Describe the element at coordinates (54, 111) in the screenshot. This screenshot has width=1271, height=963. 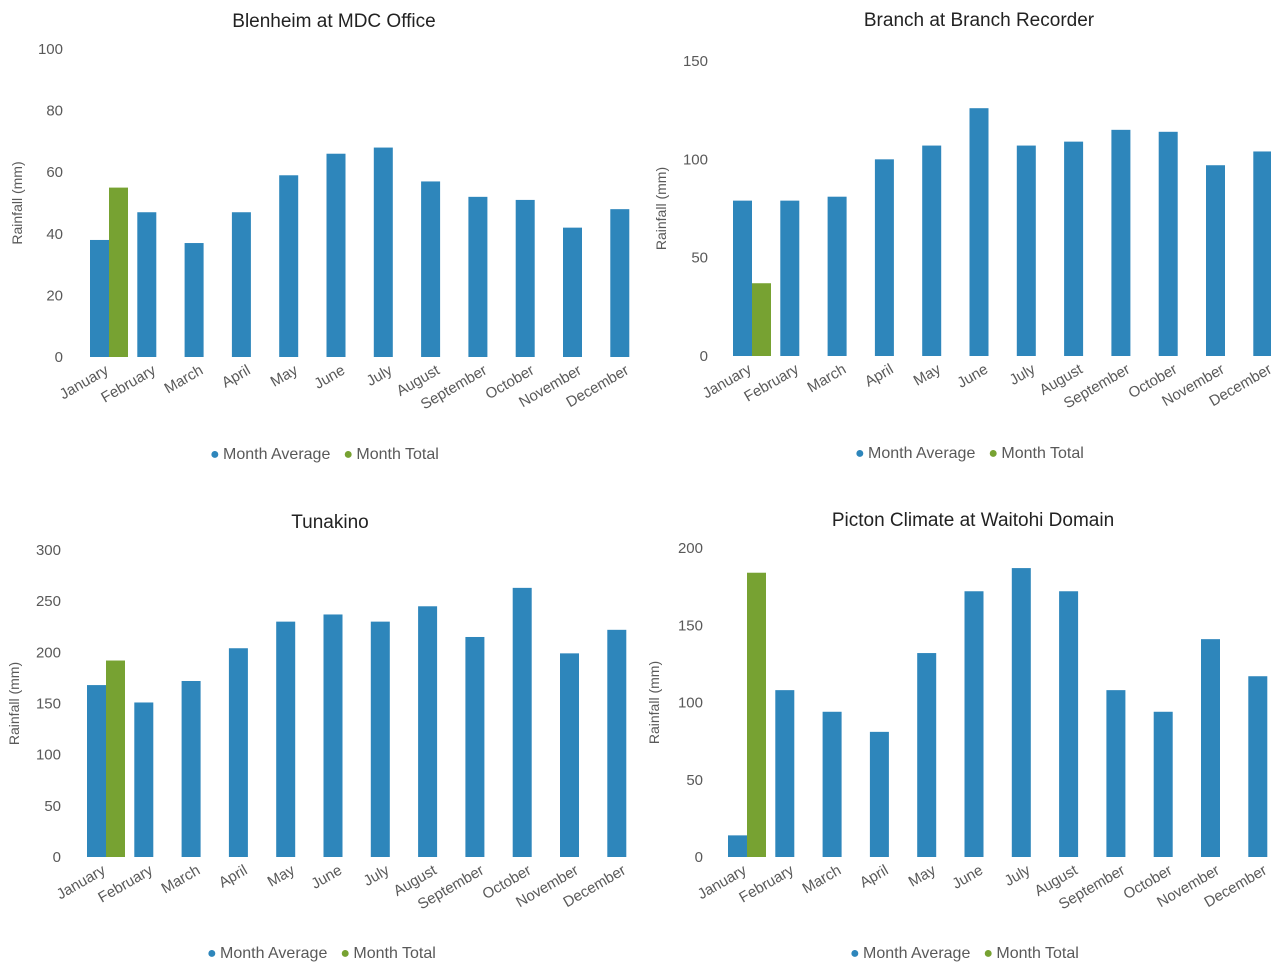
I see `y-tick-label: 80` at that location.